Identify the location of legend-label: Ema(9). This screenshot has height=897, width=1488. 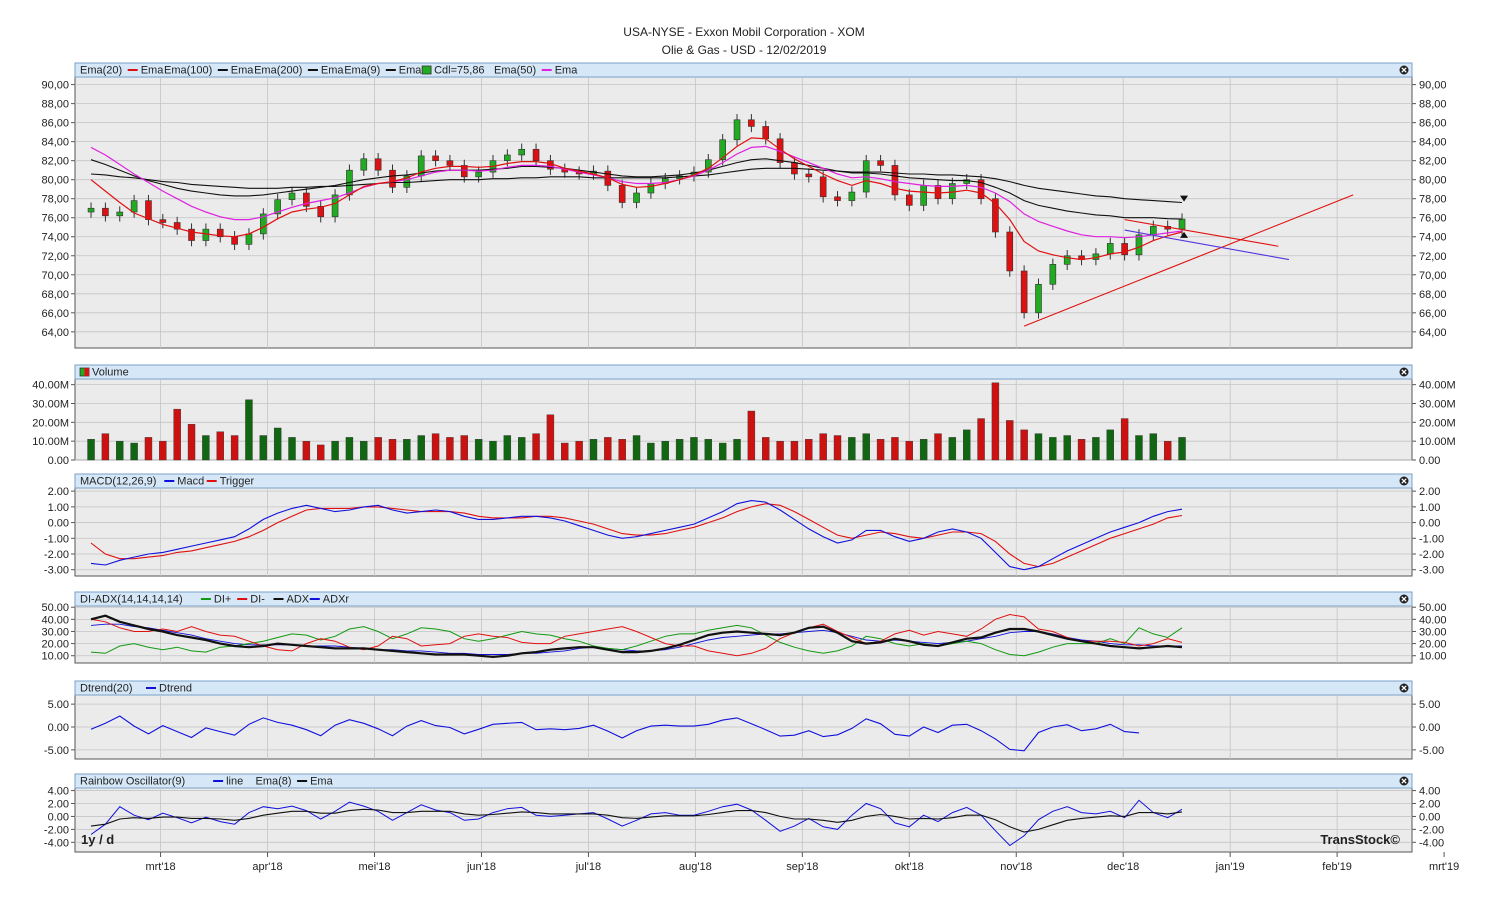
(362, 71).